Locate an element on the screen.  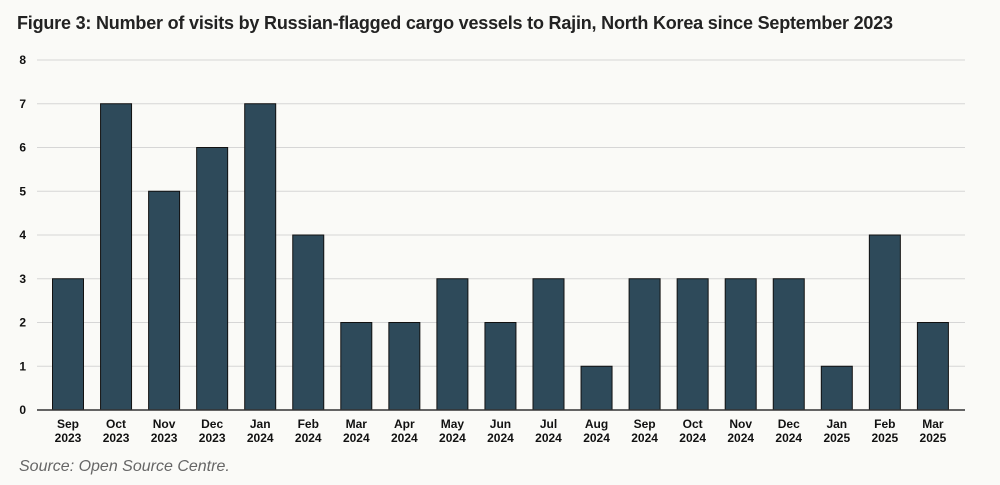
y-axis-ticks: 0 1 2 3 4 5 6 7 8 is located at coordinates (22, 235).